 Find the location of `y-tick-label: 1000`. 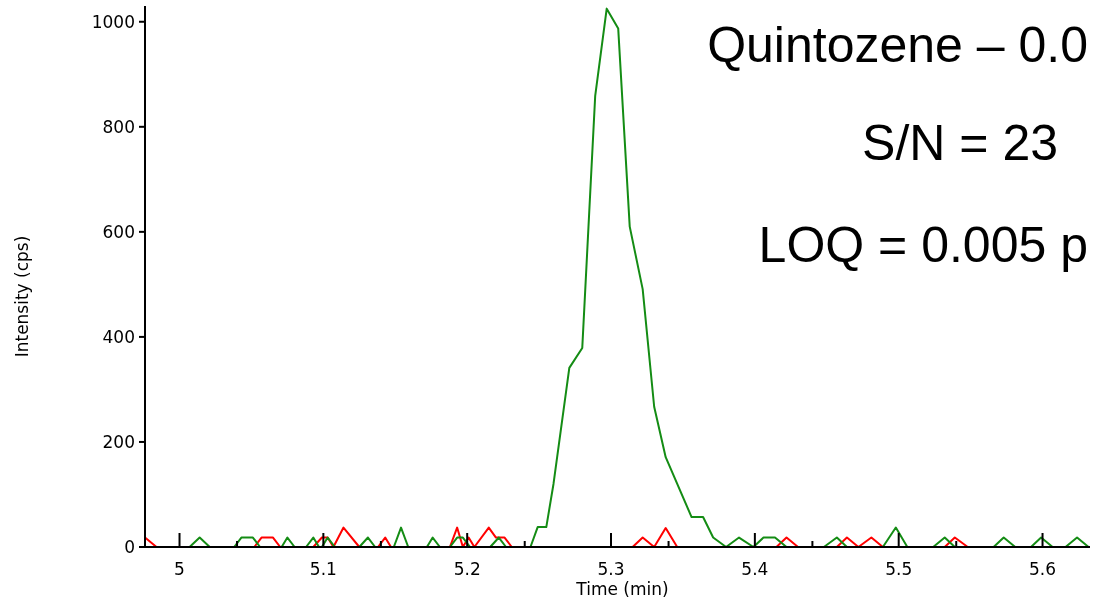

y-tick-label: 1000 is located at coordinates (113, 21).